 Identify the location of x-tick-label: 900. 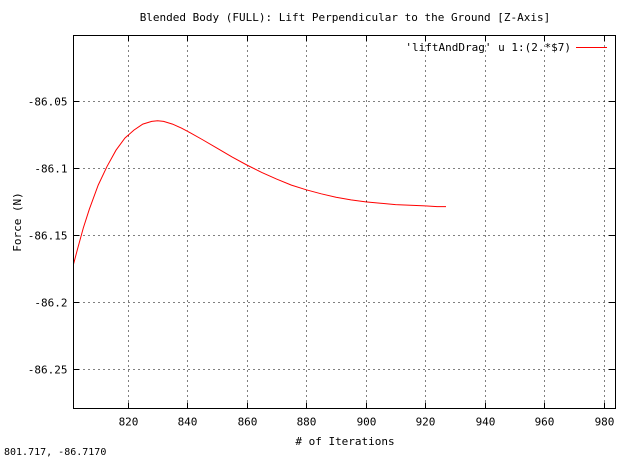
(367, 422).